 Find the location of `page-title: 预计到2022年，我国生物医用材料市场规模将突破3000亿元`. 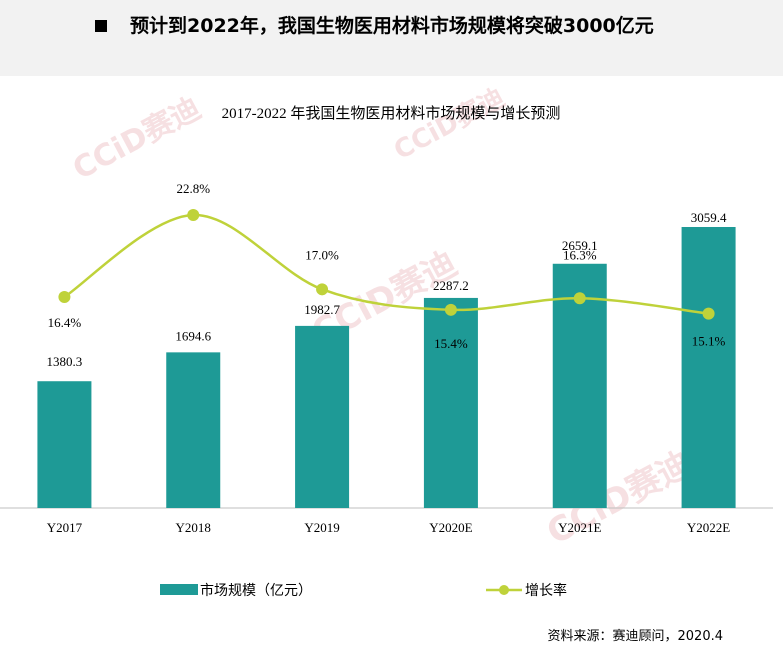

page-title: 预计到2022年，我国生物医用材料市场规模将突破3000亿元 is located at coordinates (392, 26).